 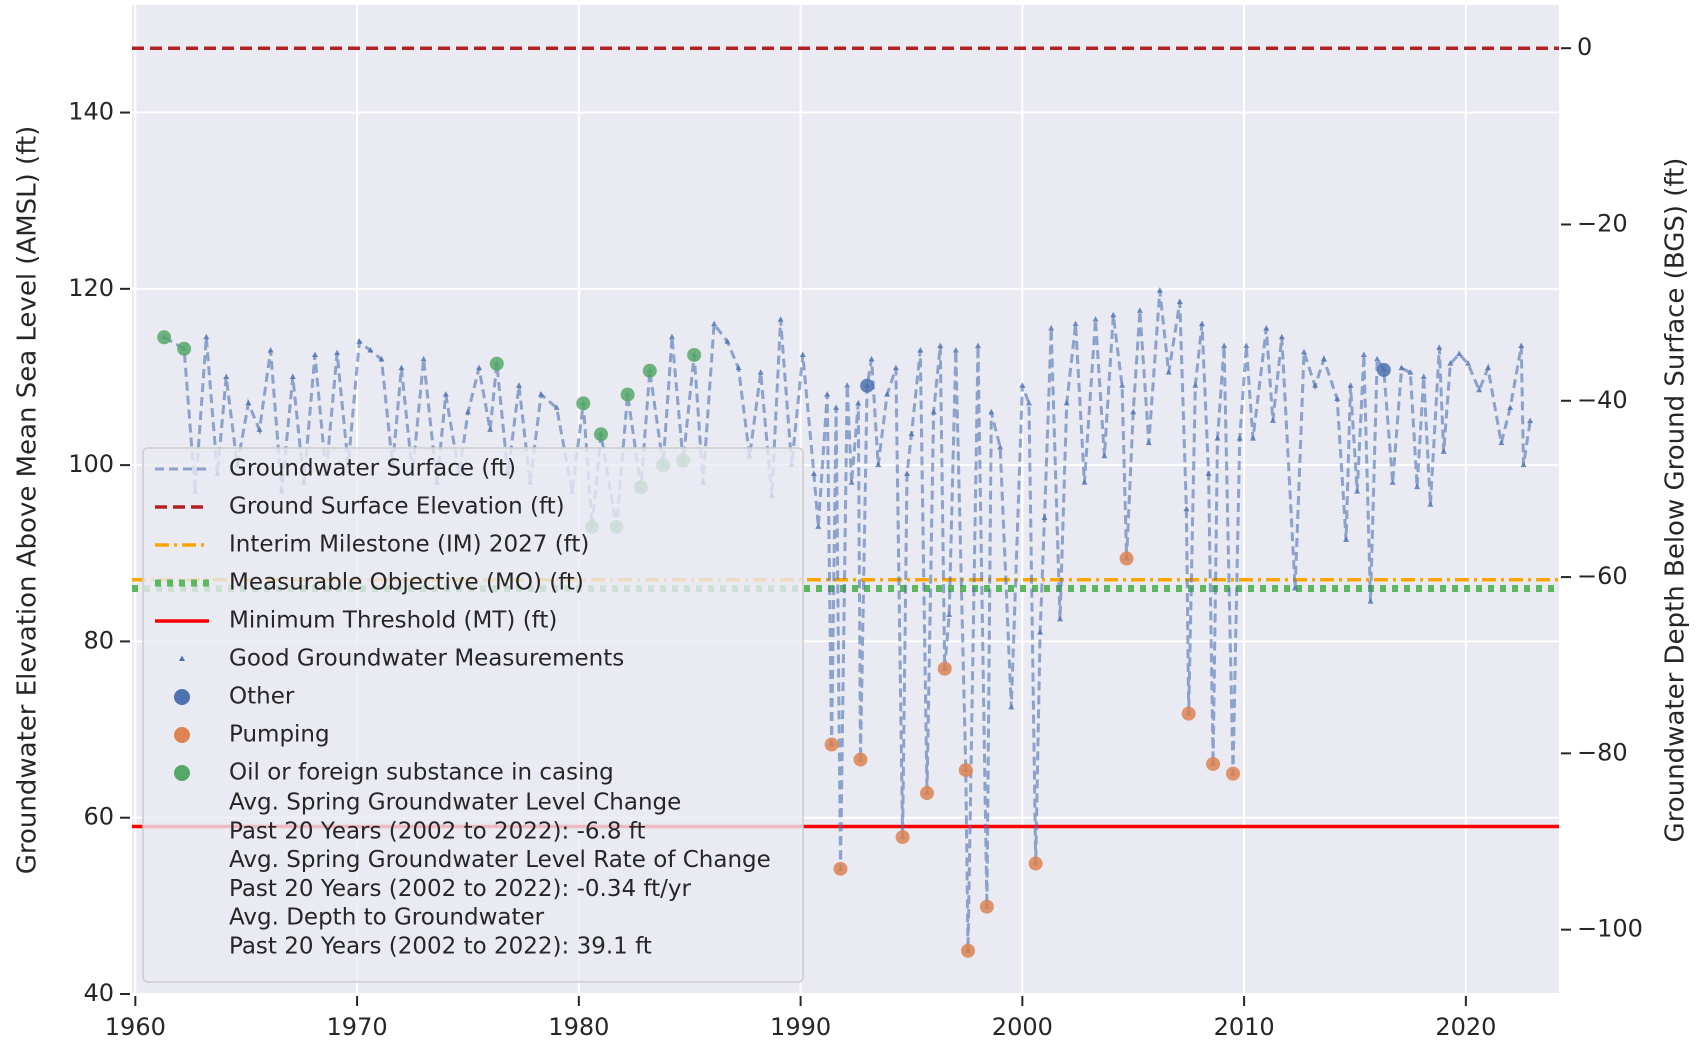 I want to click on y2-tick-label: 0, so click(x=1584, y=47).